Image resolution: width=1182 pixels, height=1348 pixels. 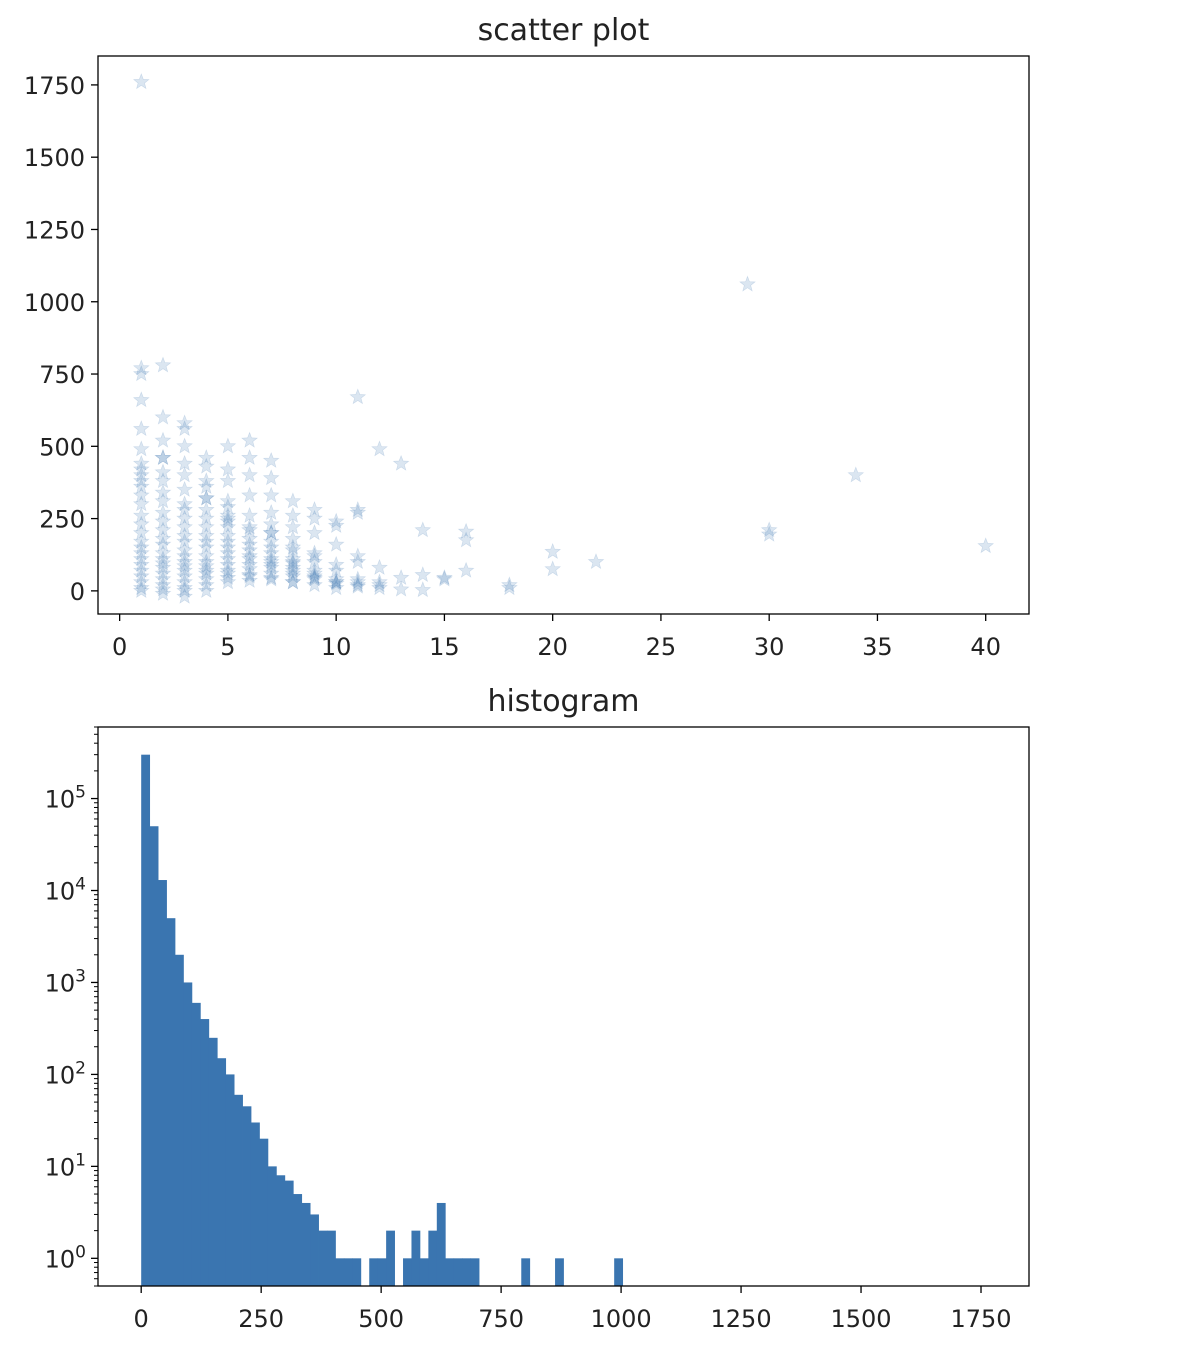 What do you see at coordinates (80, 1252) in the screenshot?
I see `tick-exponent: 0` at bounding box center [80, 1252].